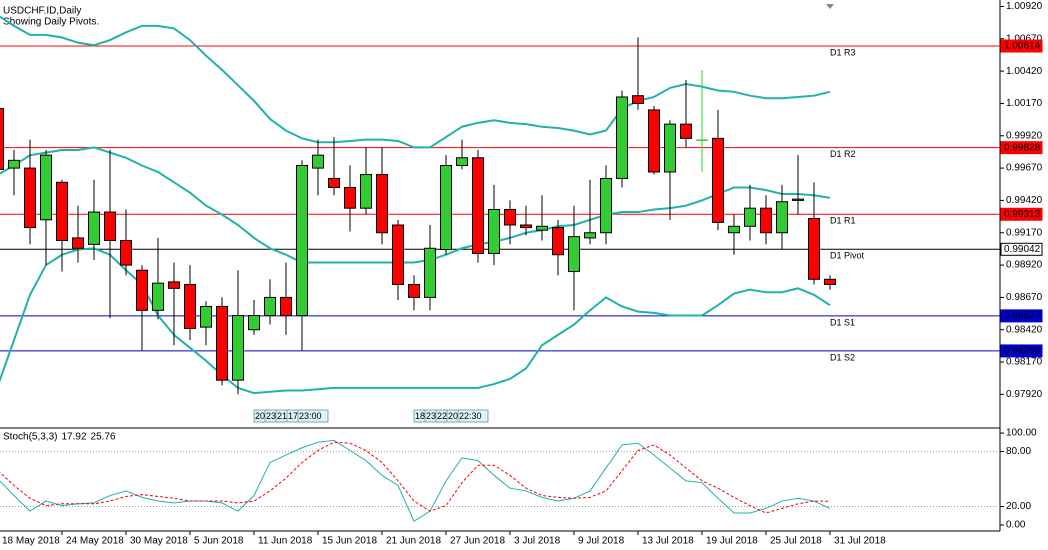 This screenshot has height=550, width=1048. Describe the element at coordinates (1021, 433) in the screenshot. I see `y-tick-label: 100.00` at that location.